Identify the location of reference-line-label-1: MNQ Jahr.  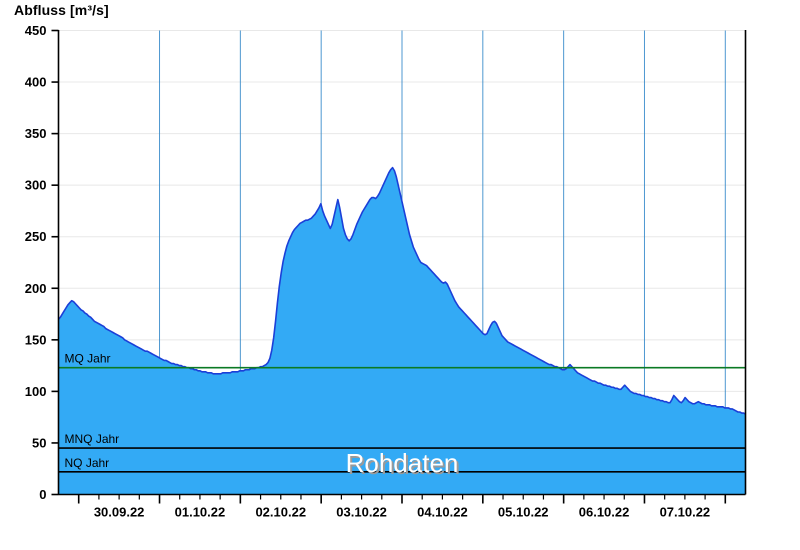
(92, 439).